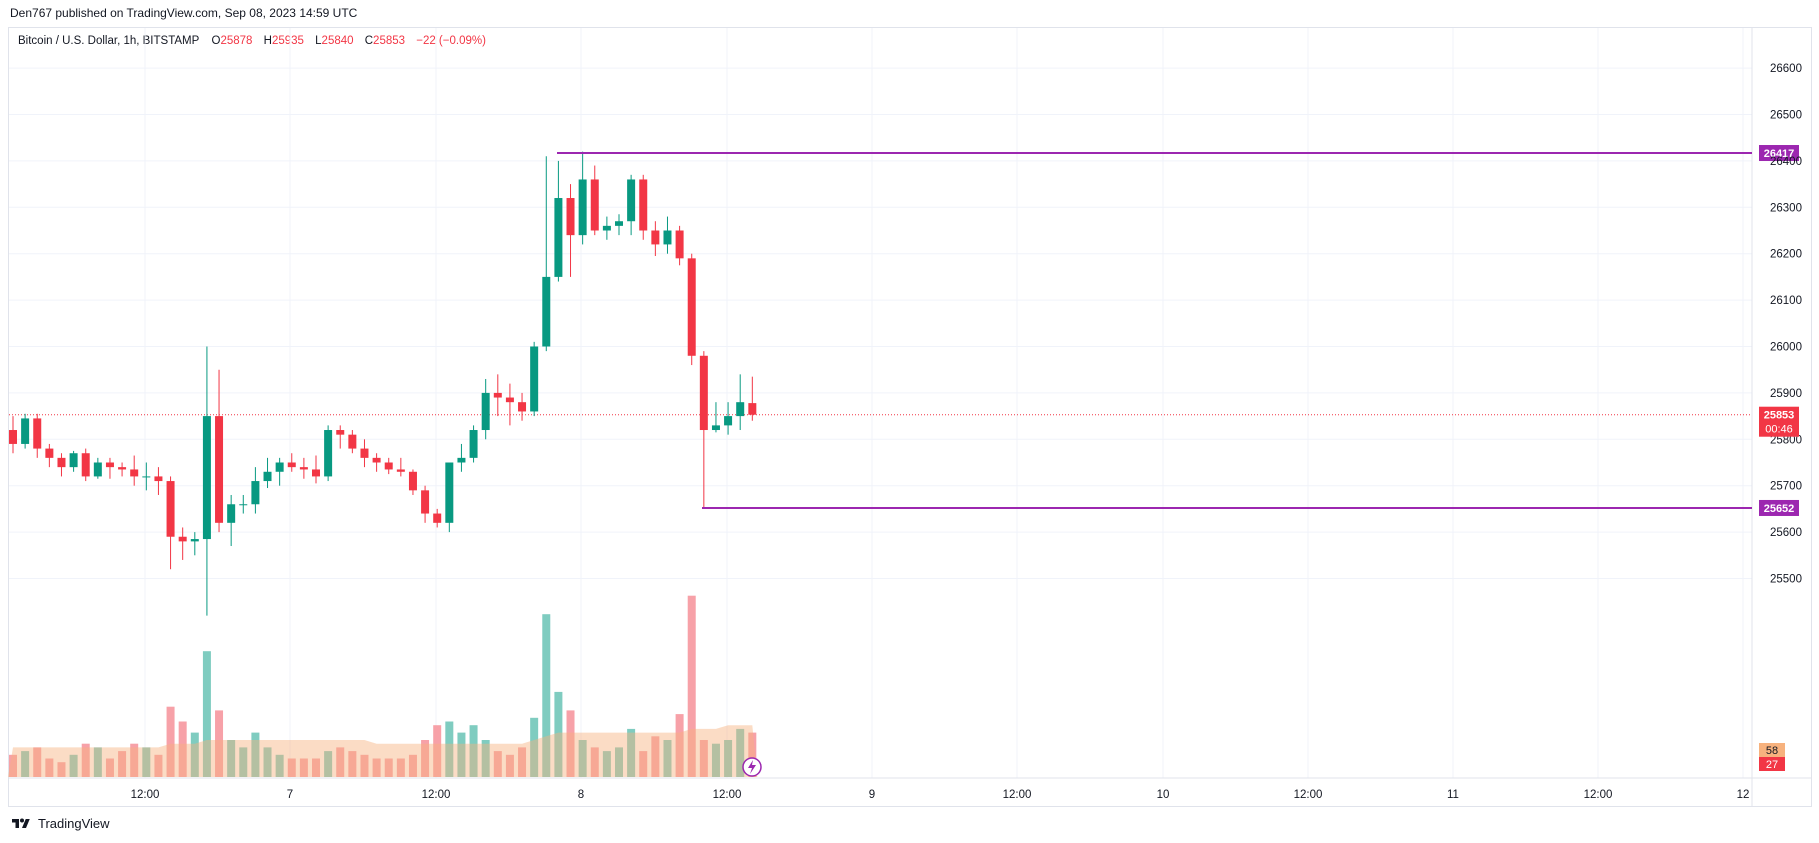 This screenshot has width=1819, height=843. I want to click on footer-brand: TradingView, so click(60, 823).